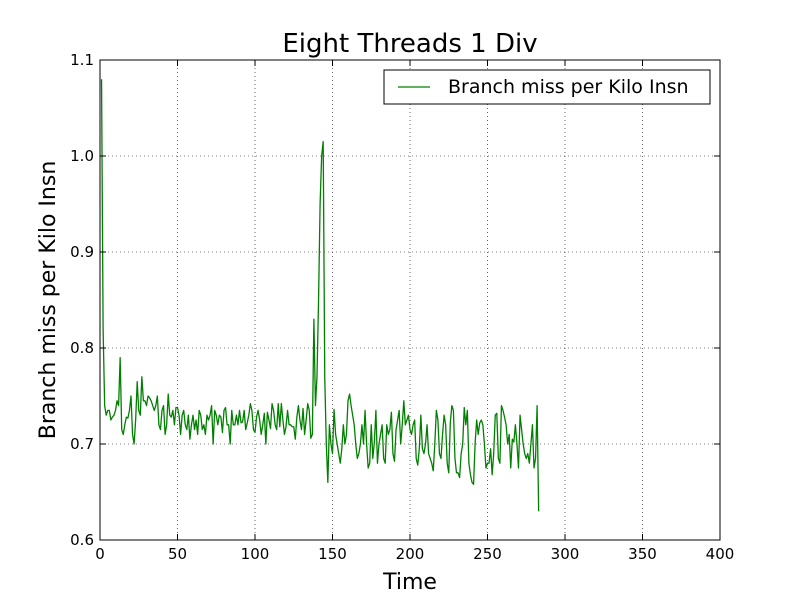 This screenshot has height=600, width=800. What do you see at coordinates (48, 300) in the screenshot?
I see `y-axis-label: Branch miss per Kilo Insn` at bounding box center [48, 300].